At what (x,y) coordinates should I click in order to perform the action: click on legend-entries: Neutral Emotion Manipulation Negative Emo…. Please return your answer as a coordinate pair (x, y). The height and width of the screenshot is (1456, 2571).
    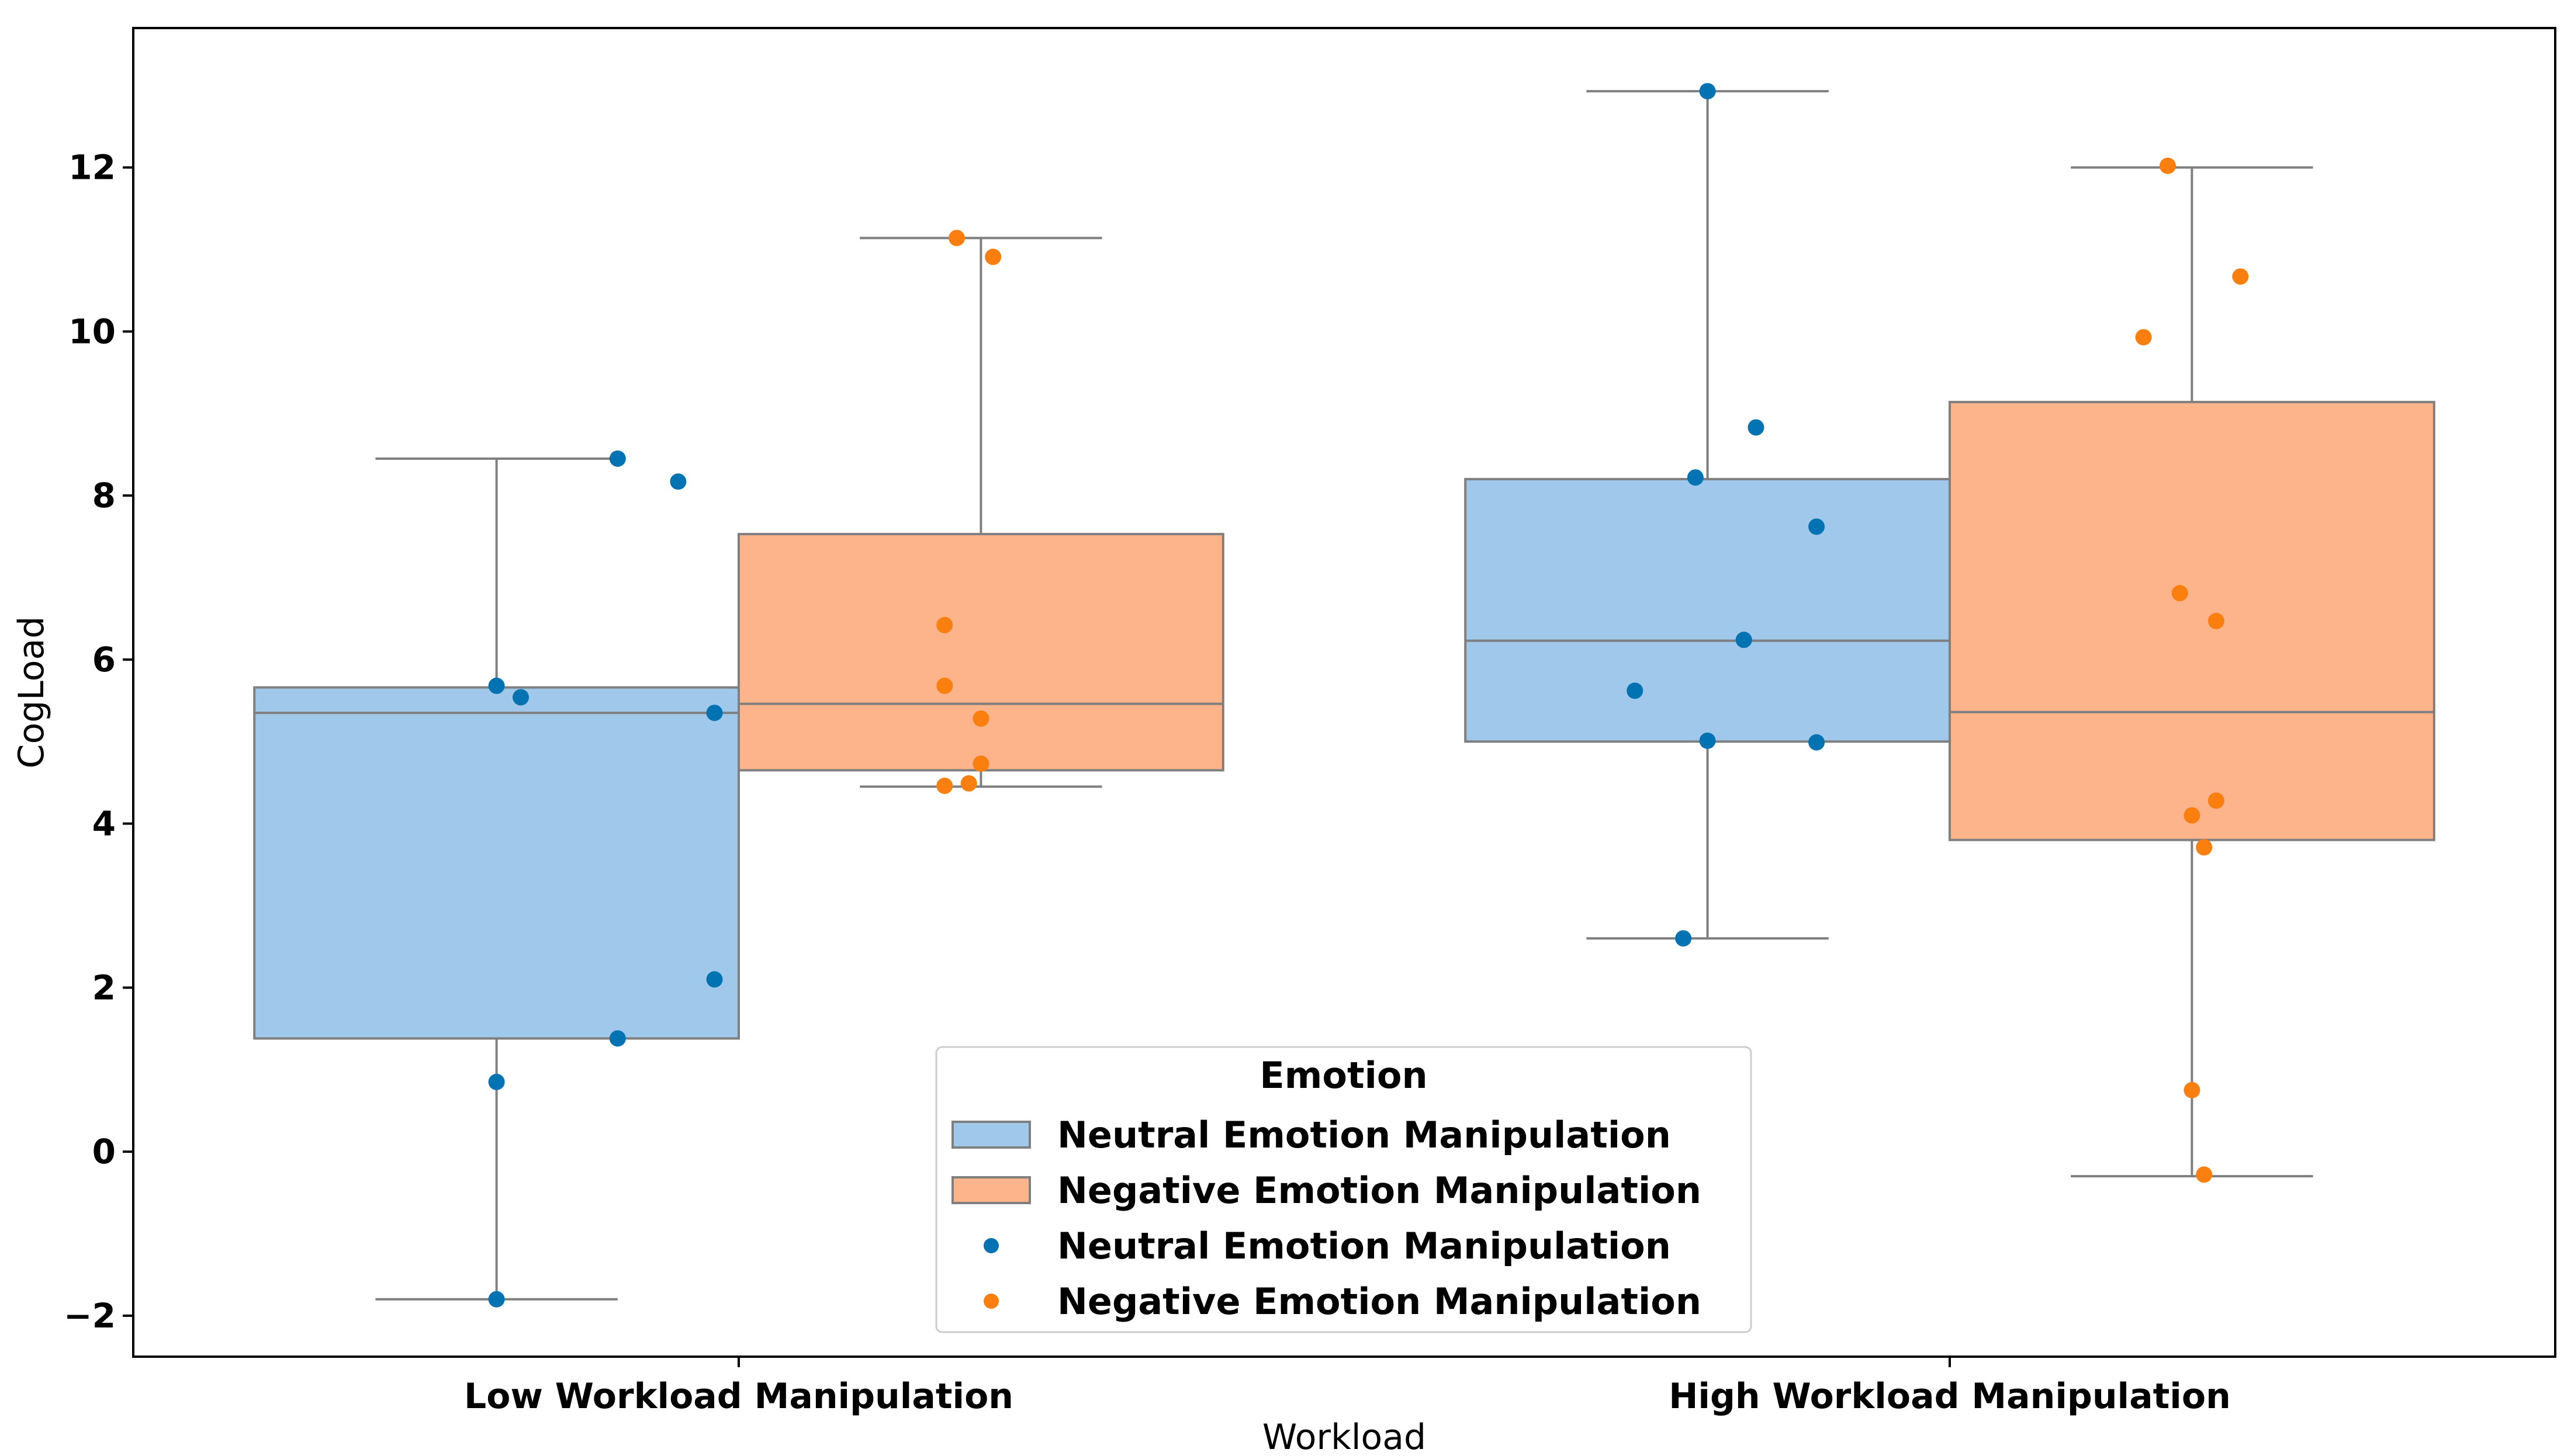
    Looking at the image, I should click on (1326, 1218).